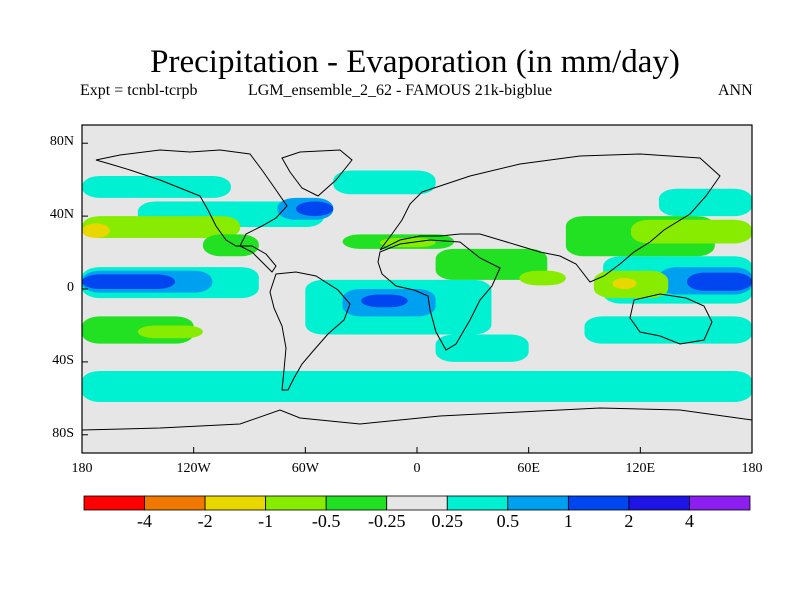  Describe the element at coordinates (266, 521) in the screenshot. I see `colorbar-label-2: -1` at that location.